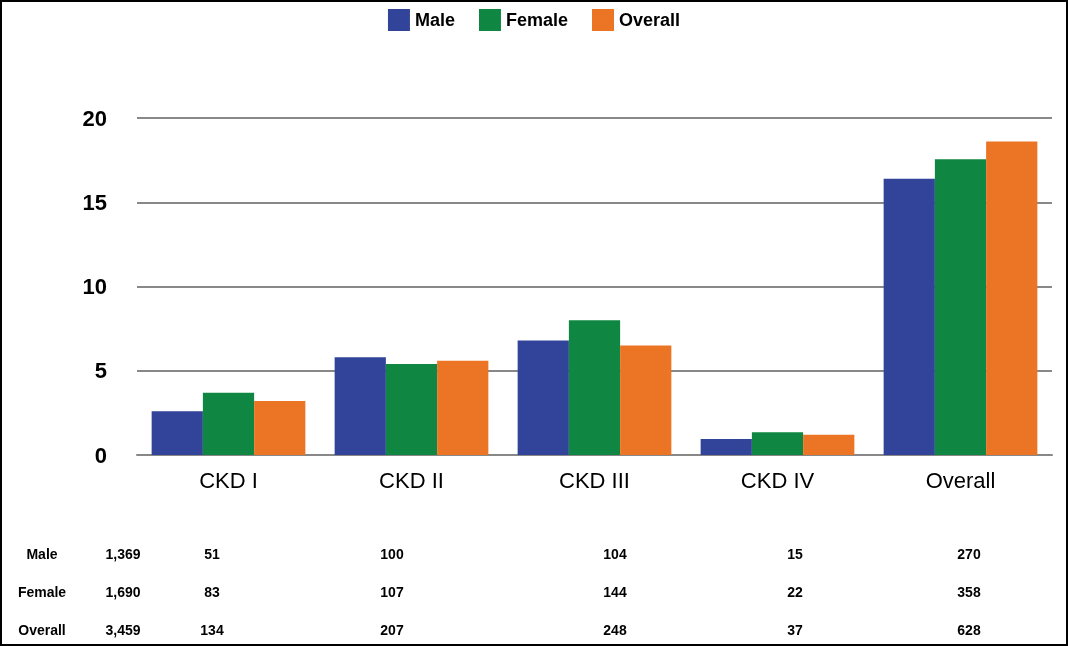 Image resolution: width=1068 pixels, height=646 pixels. Describe the element at coordinates (100, 455) in the screenshot. I see `y-tick-label: 0` at that location.